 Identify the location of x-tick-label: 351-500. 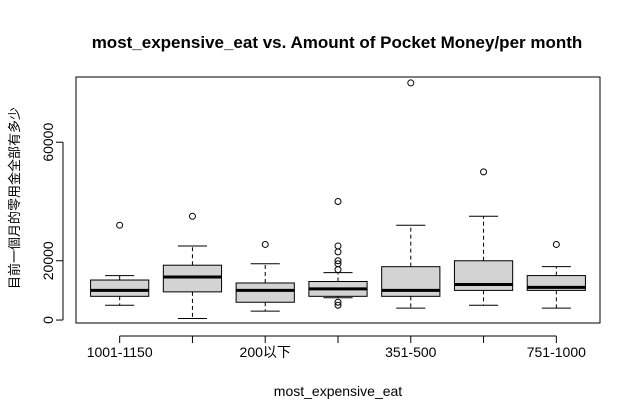
(411, 352).